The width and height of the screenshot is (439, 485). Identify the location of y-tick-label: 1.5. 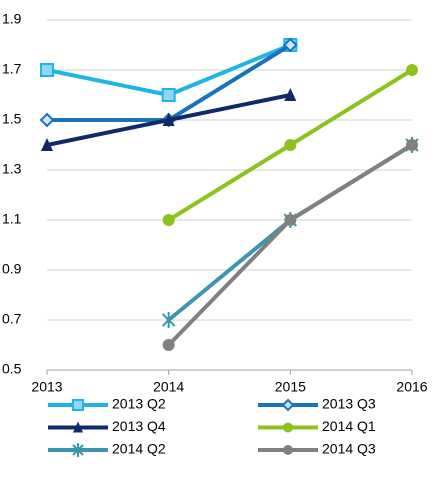
(12, 119).